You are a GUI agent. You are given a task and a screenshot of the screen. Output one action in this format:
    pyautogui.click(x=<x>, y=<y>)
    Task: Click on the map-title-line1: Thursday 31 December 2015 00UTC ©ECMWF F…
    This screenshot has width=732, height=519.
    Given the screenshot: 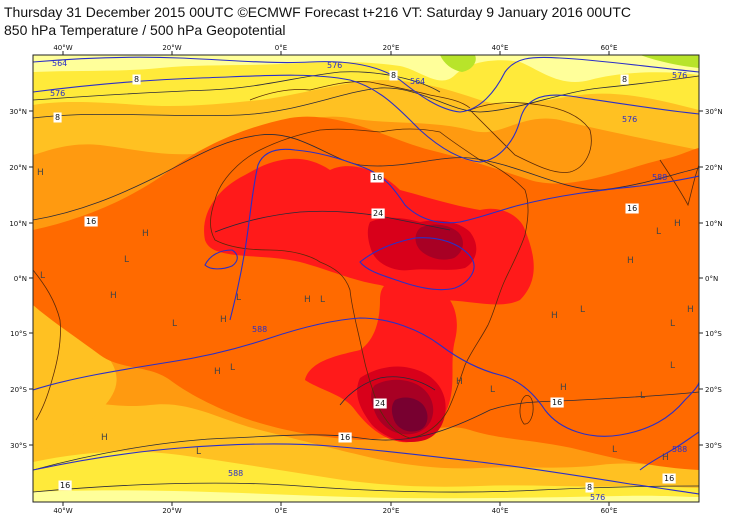 What is the action you would take?
    pyautogui.click(x=317, y=12)
    